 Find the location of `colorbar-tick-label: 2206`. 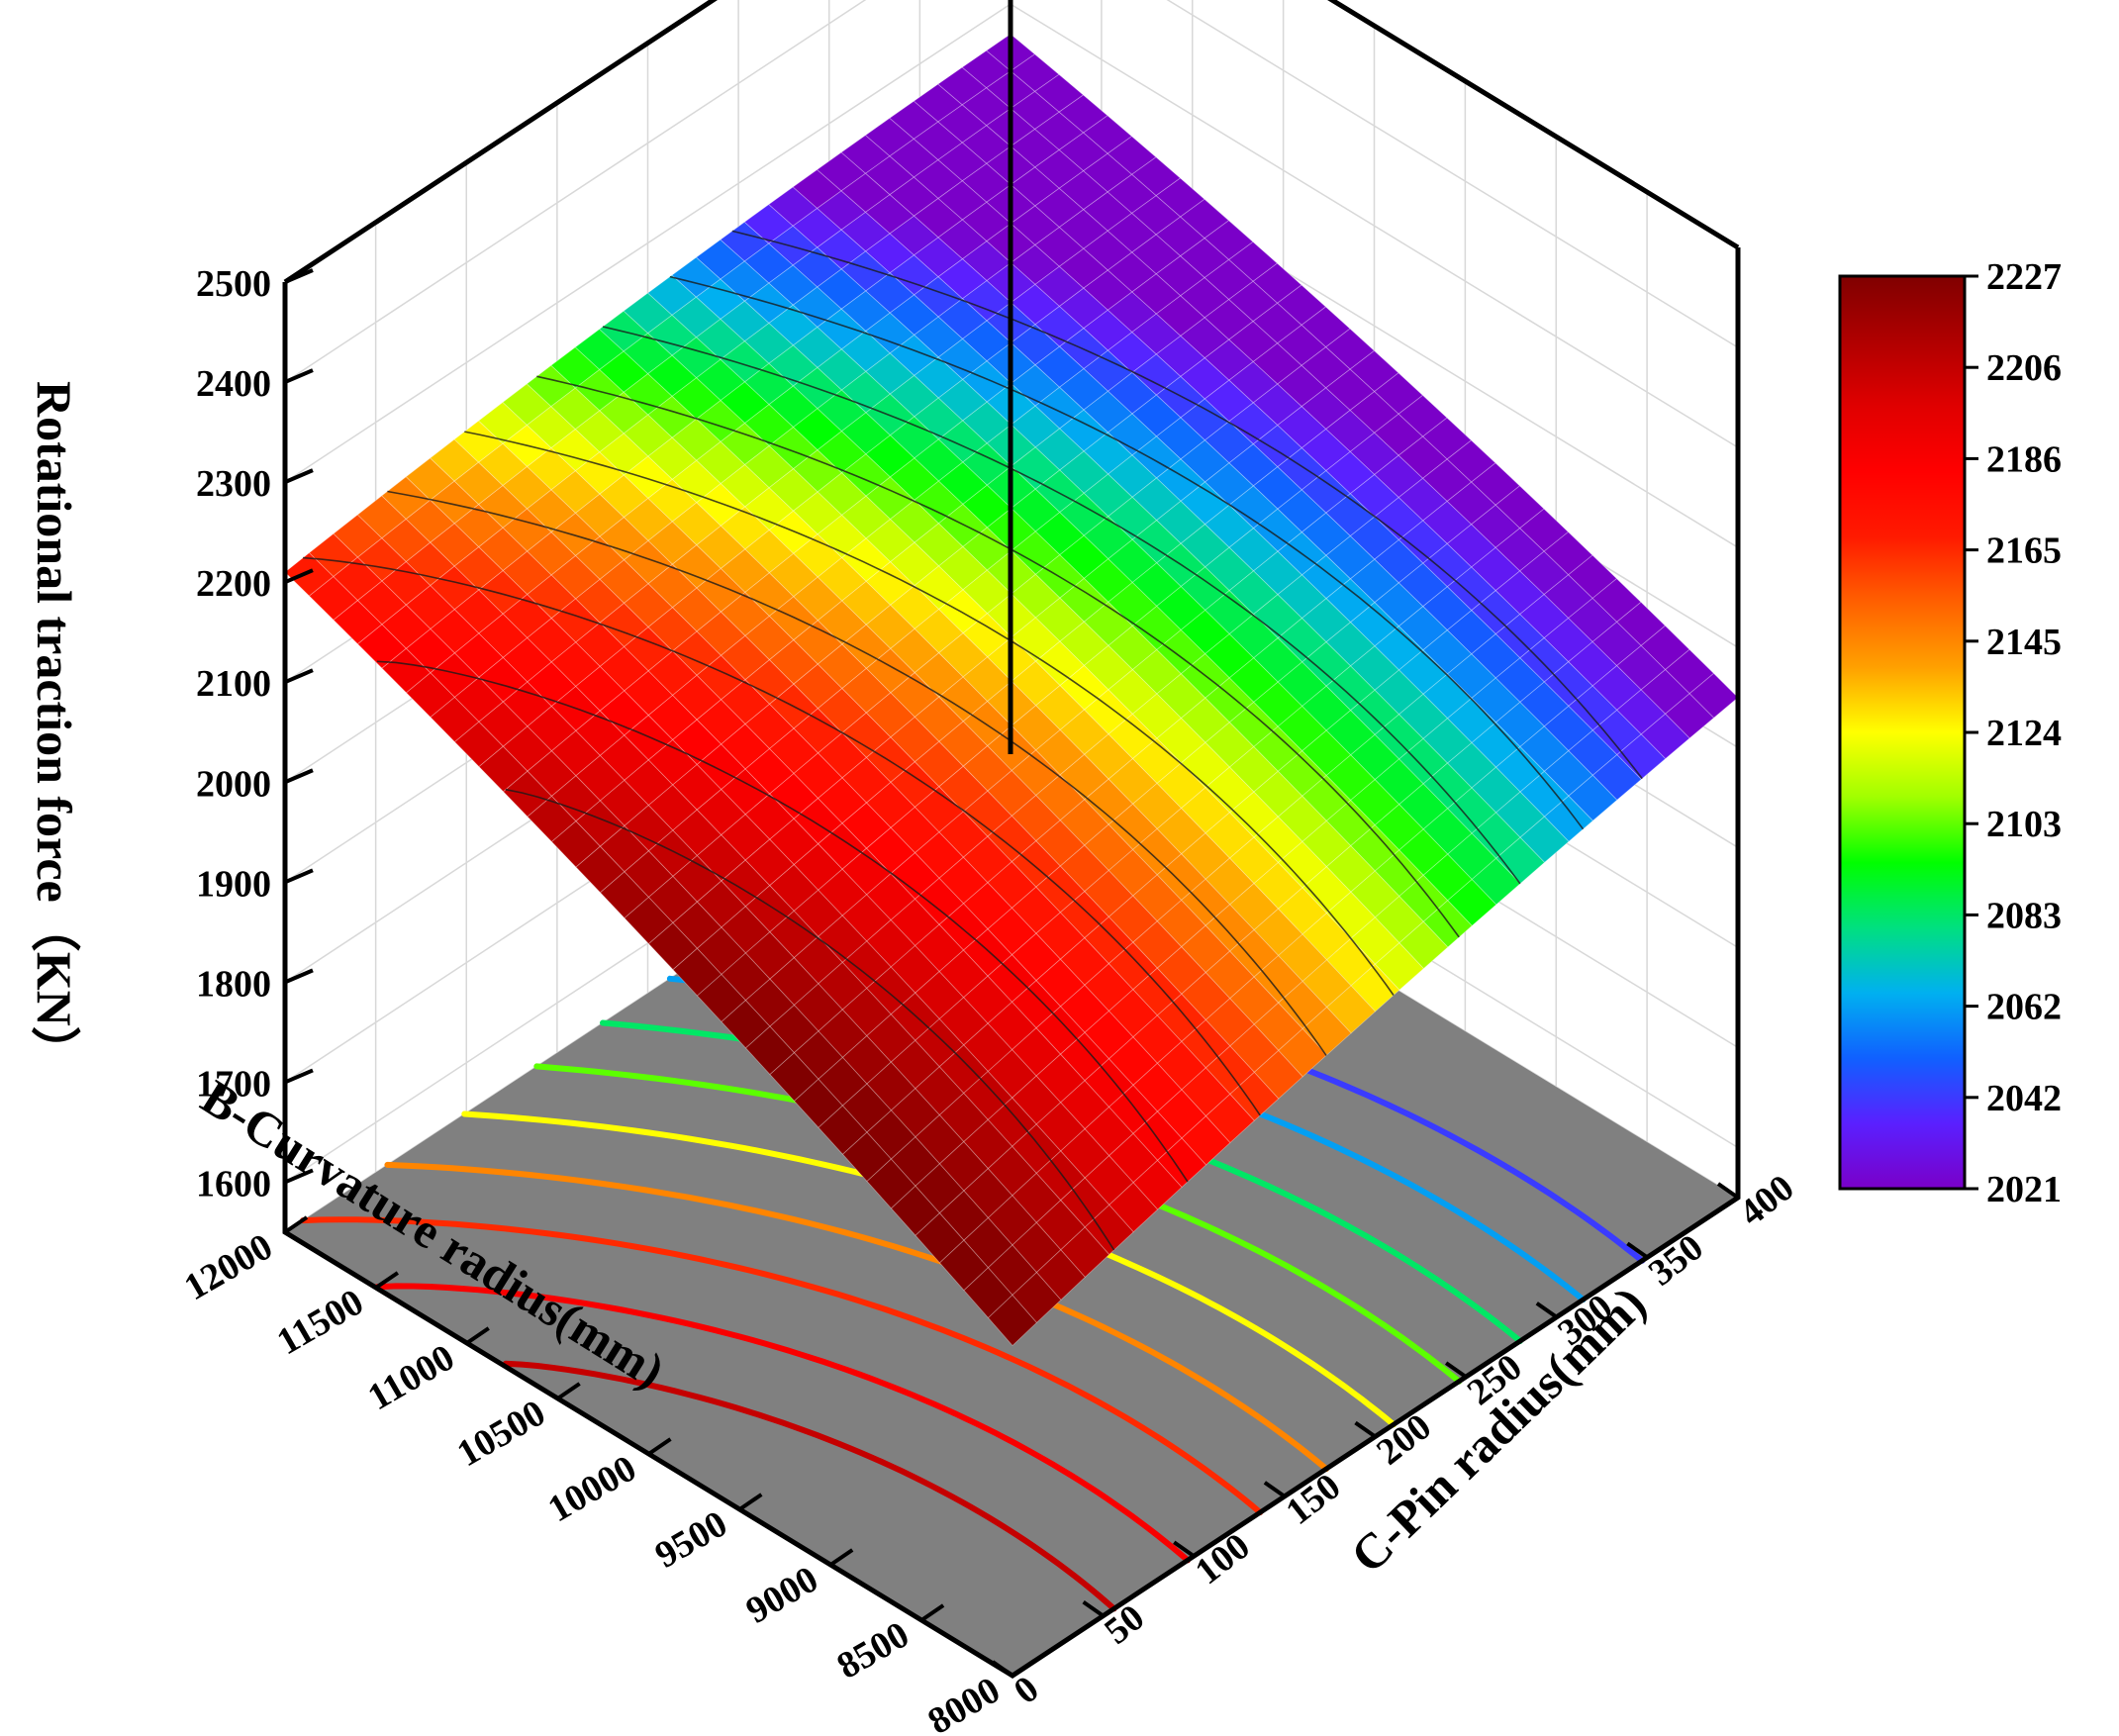

colorbar-tick-label: 2206 is located at coordinates (2024, 368).